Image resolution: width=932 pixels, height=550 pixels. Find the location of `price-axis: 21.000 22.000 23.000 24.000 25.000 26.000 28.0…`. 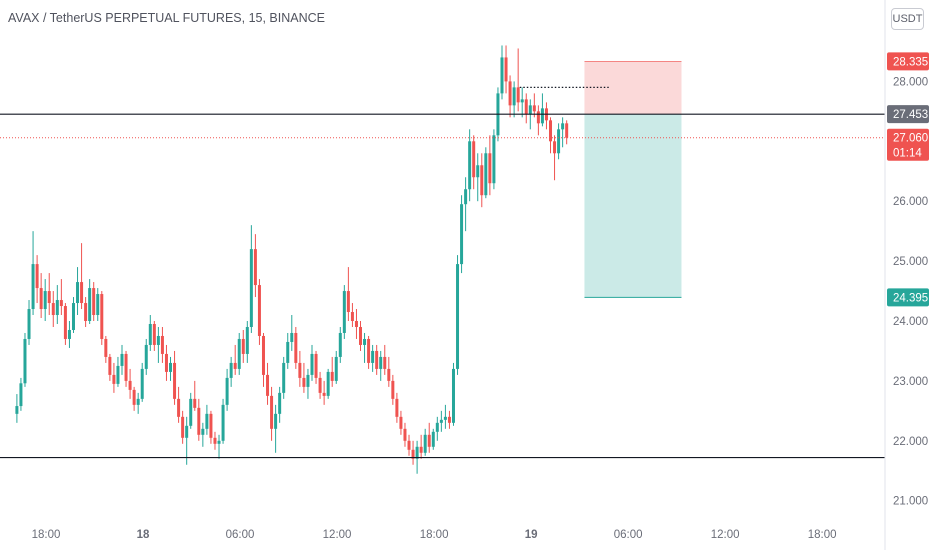

price-axis: 21.000 22.000 23.000 24.000 25.000 26.000 28.0… is located at coordinates (910, 291).